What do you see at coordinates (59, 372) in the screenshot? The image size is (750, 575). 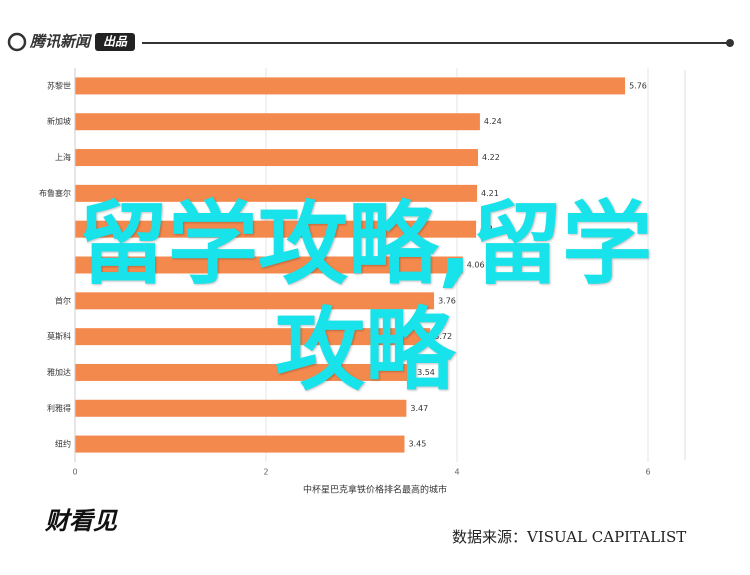 I see `category-label: 雅加达` at bounding box center [59, 372].